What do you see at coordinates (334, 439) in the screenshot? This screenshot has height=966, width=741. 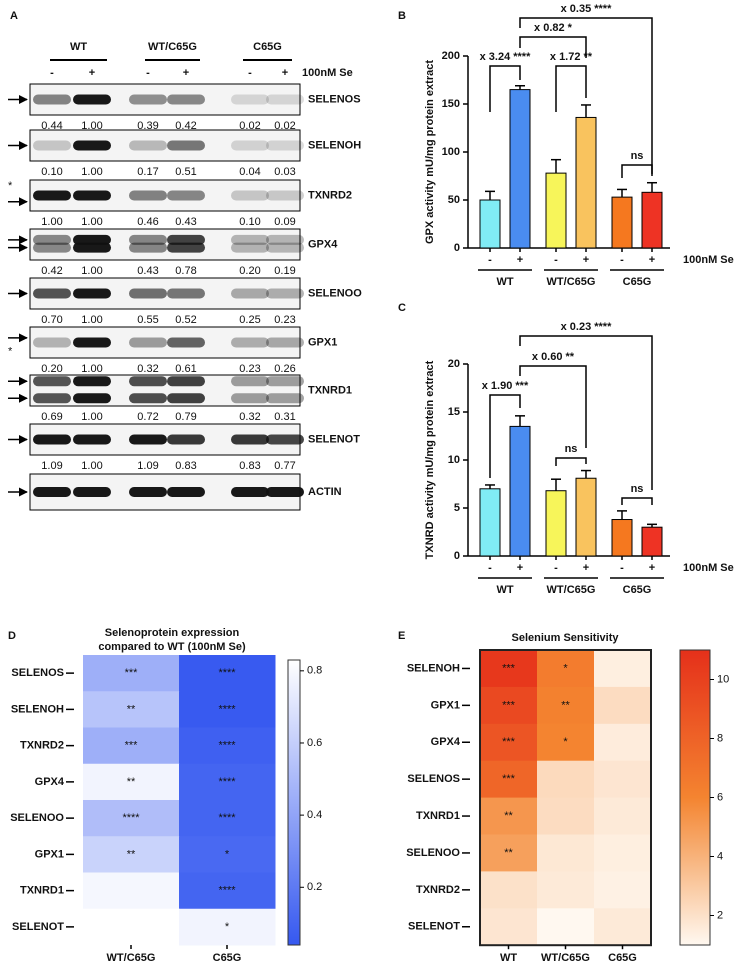 I see `protein-label: SELENOT` at bounding box center [334, 439].